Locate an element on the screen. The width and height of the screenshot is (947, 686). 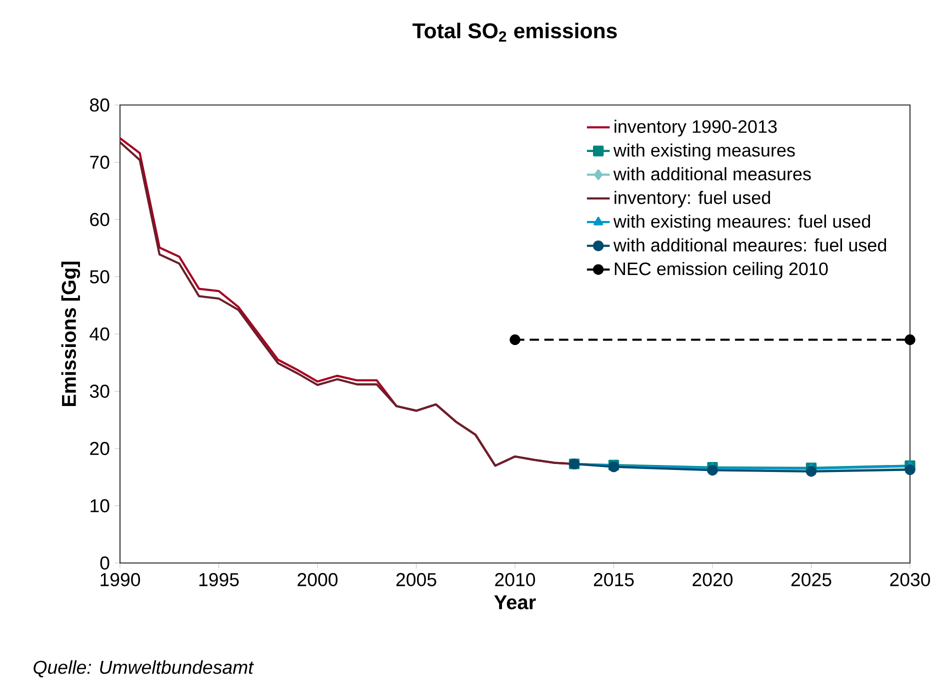
x-tick-label: 2000 is located at coordinates (318, 579).